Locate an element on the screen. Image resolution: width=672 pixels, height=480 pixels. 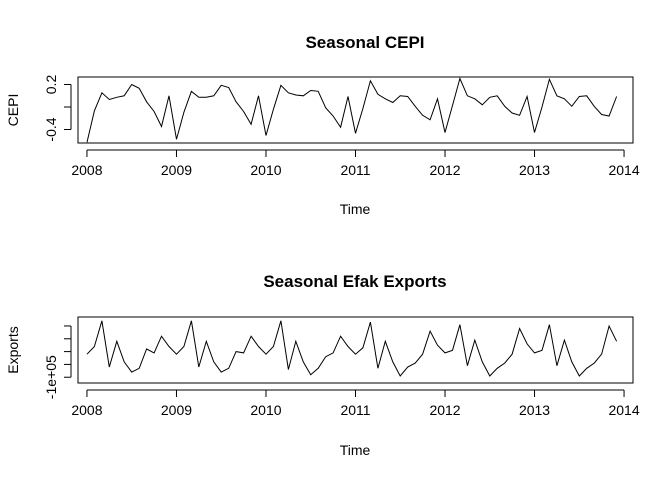
y-tick-label: -0.4 is located at coordinates (51, 129).